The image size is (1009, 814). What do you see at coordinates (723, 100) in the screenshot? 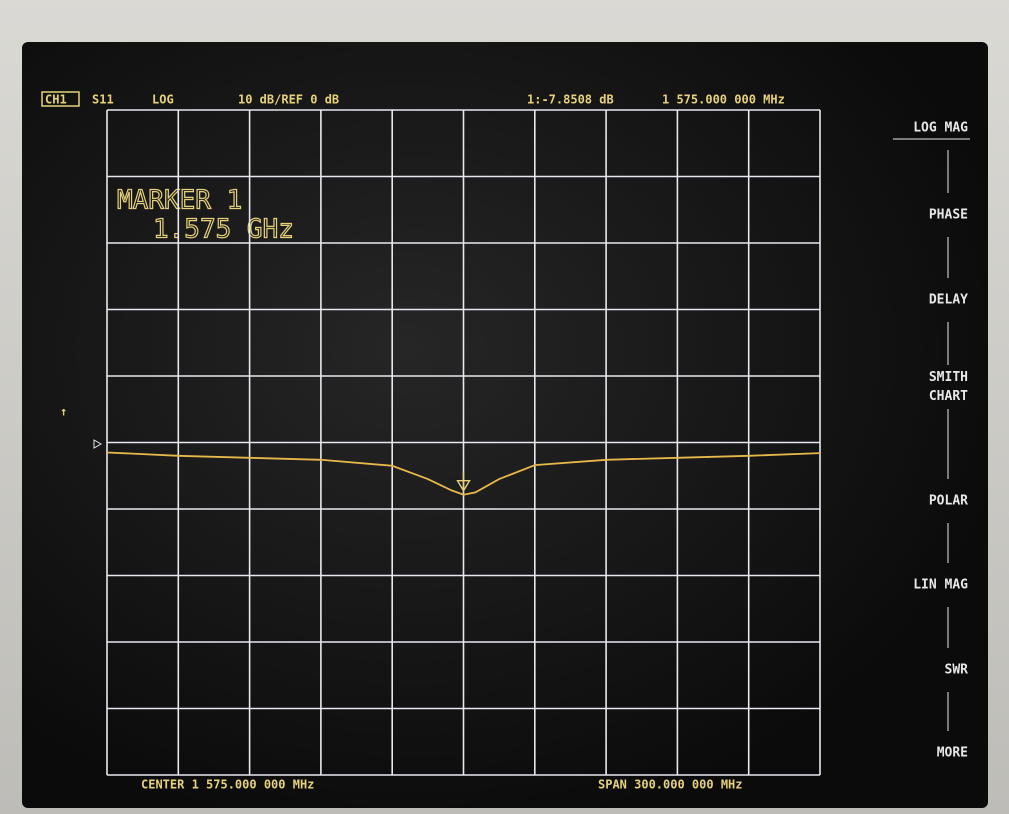
I see `marker-frequency: 1 575.000 000 MHz` at bounding box center [723, 100].